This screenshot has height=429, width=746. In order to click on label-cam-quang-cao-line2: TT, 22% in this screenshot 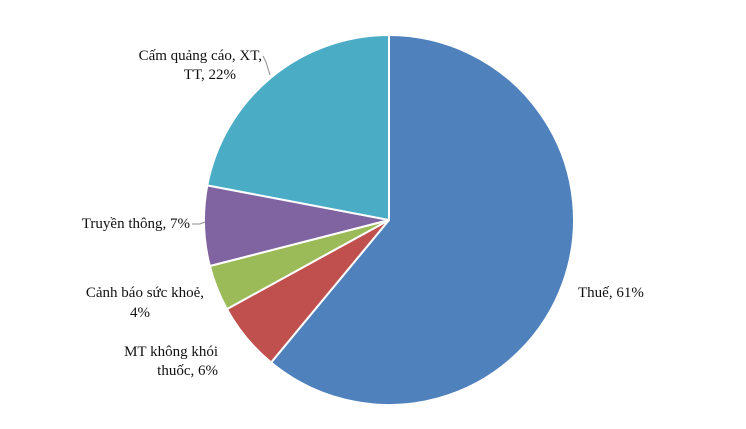, I will do `click(210, 75)`.